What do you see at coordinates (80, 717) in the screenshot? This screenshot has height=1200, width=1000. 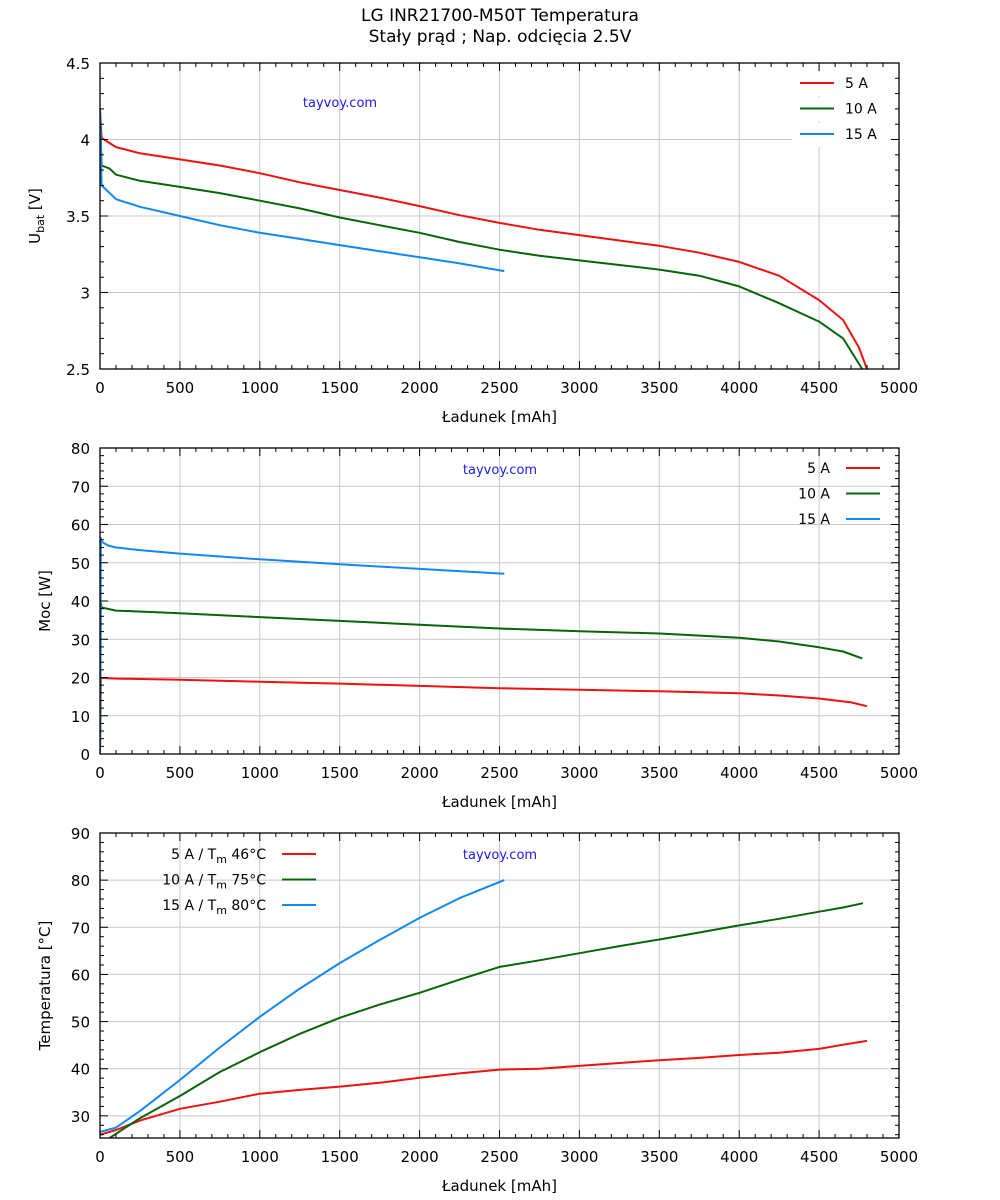 I see `y-tick-label: 10` at bounding box center [80, 717].